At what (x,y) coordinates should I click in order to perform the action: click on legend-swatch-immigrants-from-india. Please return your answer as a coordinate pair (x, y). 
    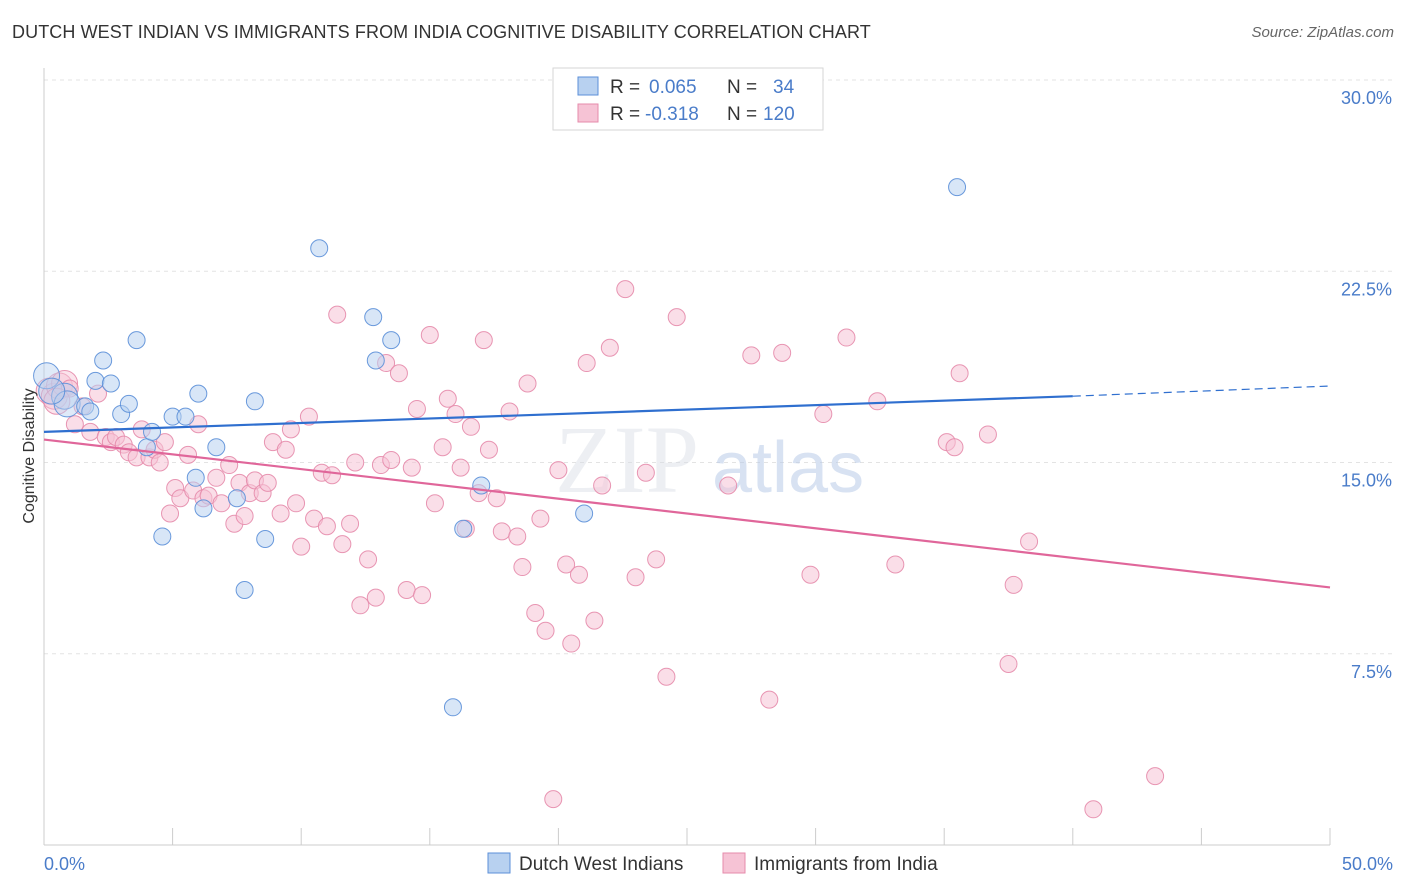
    Looking at the image, I should click on (734, 863).